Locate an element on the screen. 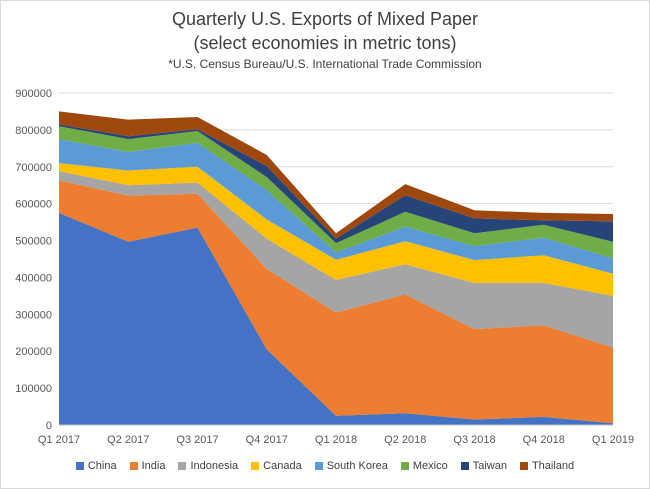 Image resolution: width=650 pixels, height=489 pixels. x-tick-label: Q2 2018 is located at coordinates (405, 440).